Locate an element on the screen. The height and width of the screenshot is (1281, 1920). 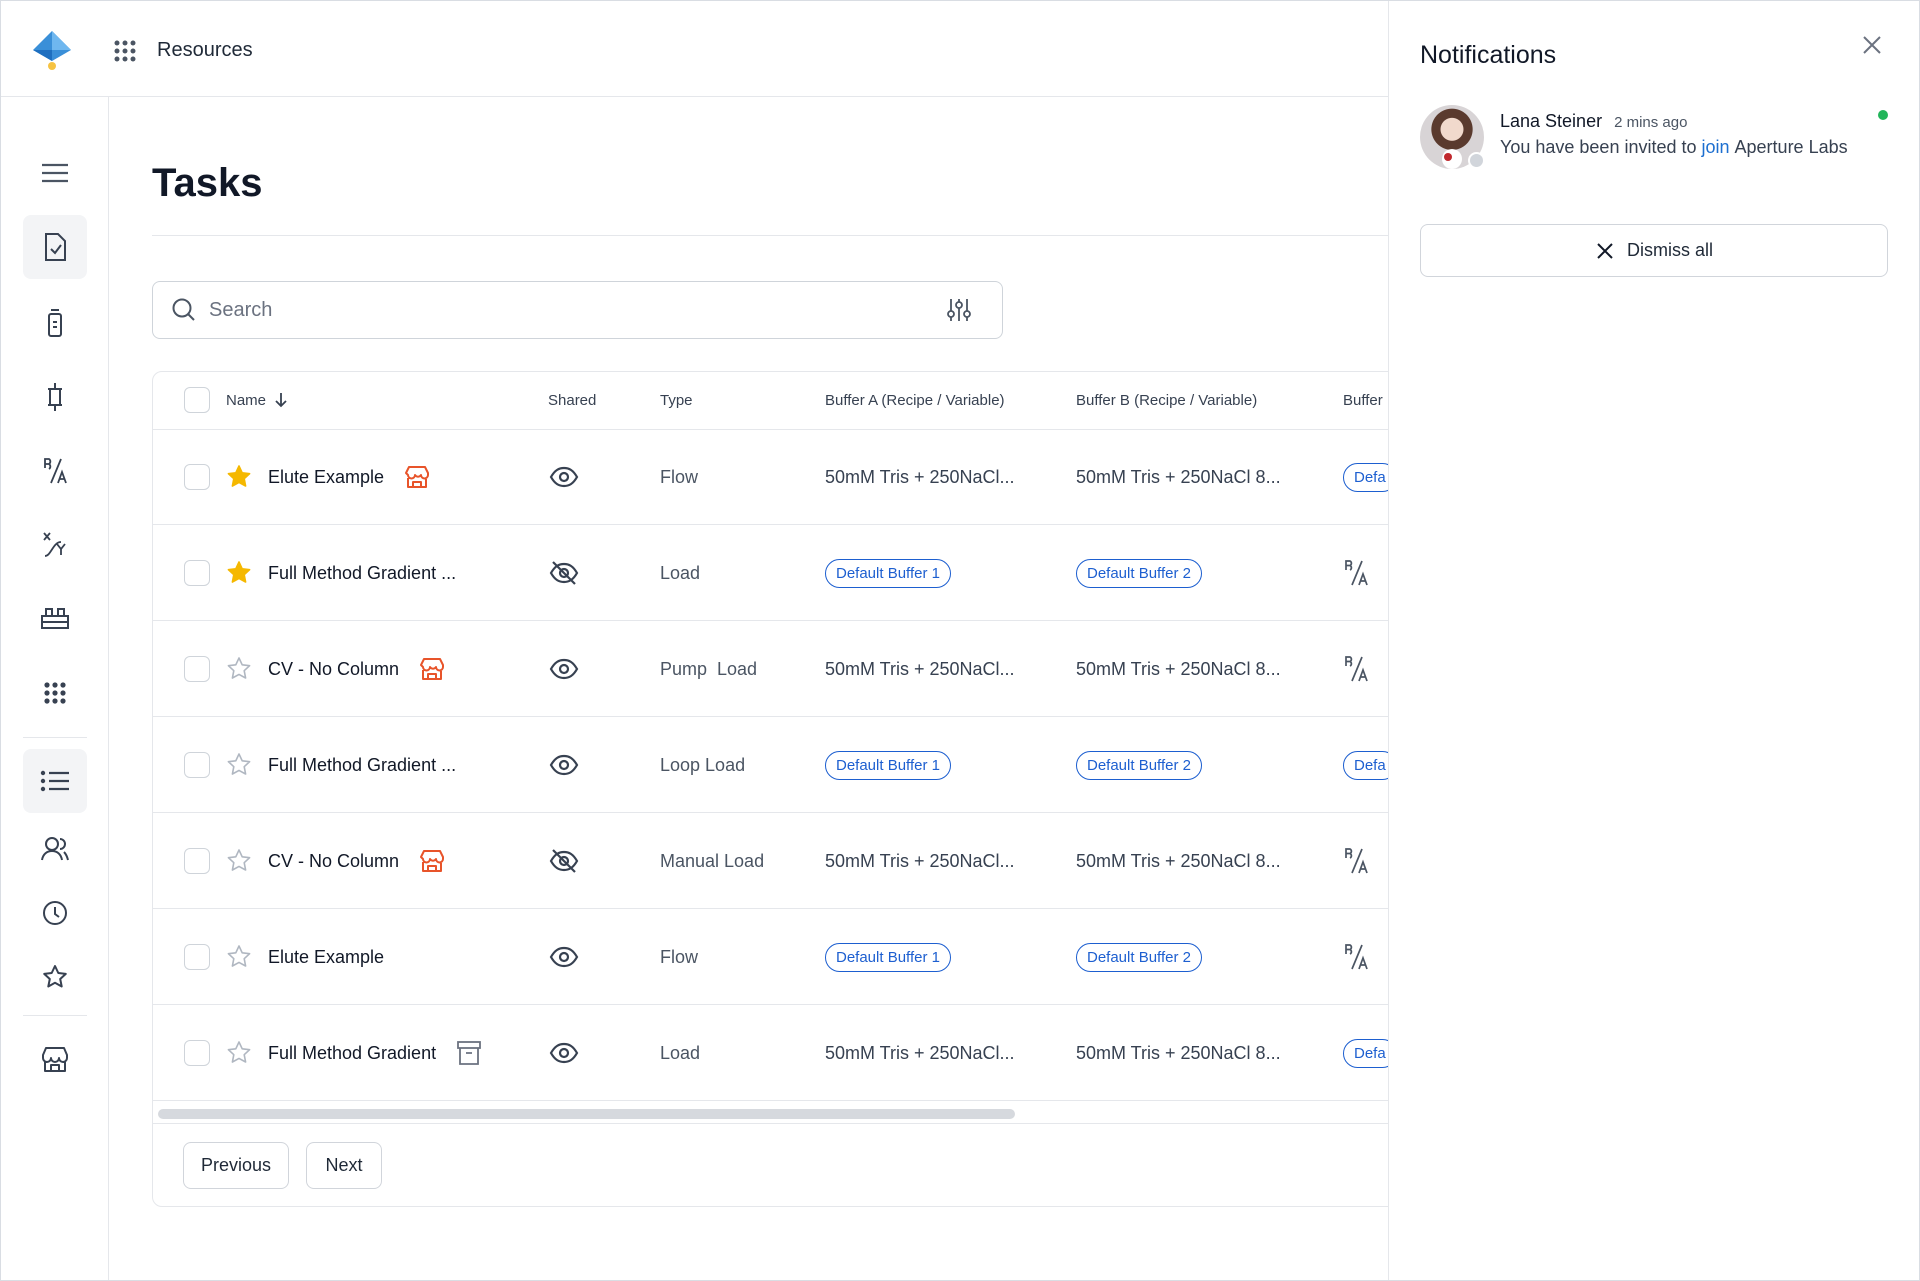
buffer-cell: Default Buffer 2 is located at coordinates (1139, 765).